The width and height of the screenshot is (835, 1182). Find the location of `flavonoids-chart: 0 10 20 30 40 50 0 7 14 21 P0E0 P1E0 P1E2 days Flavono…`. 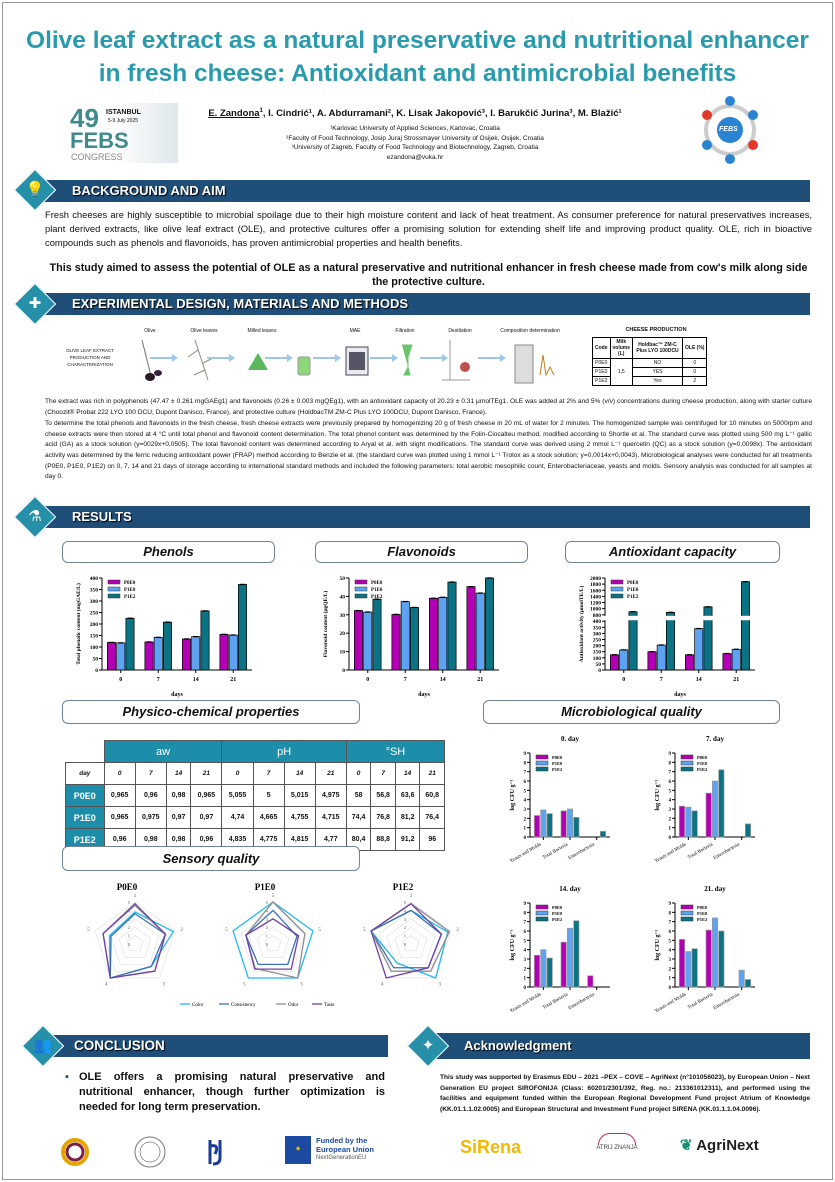

flavonoids-chart: 0 10 20 30 40 50 0 7 14 21 P0E0 P1E0 P1E2 days Flavono… is located at coordinates (410, 637).